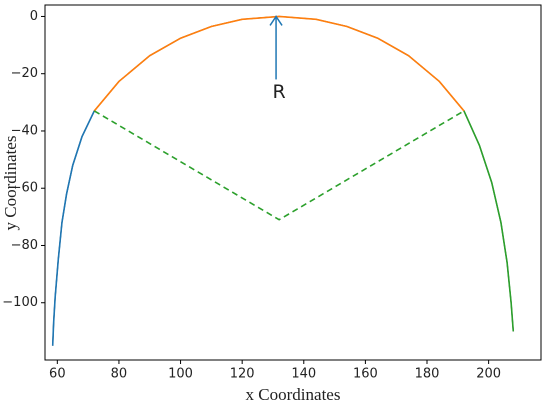  What do you see at coordinates (24, 73) in the screenshot?
I see `y-tick-label: −20` at bounding box center [24, 73].